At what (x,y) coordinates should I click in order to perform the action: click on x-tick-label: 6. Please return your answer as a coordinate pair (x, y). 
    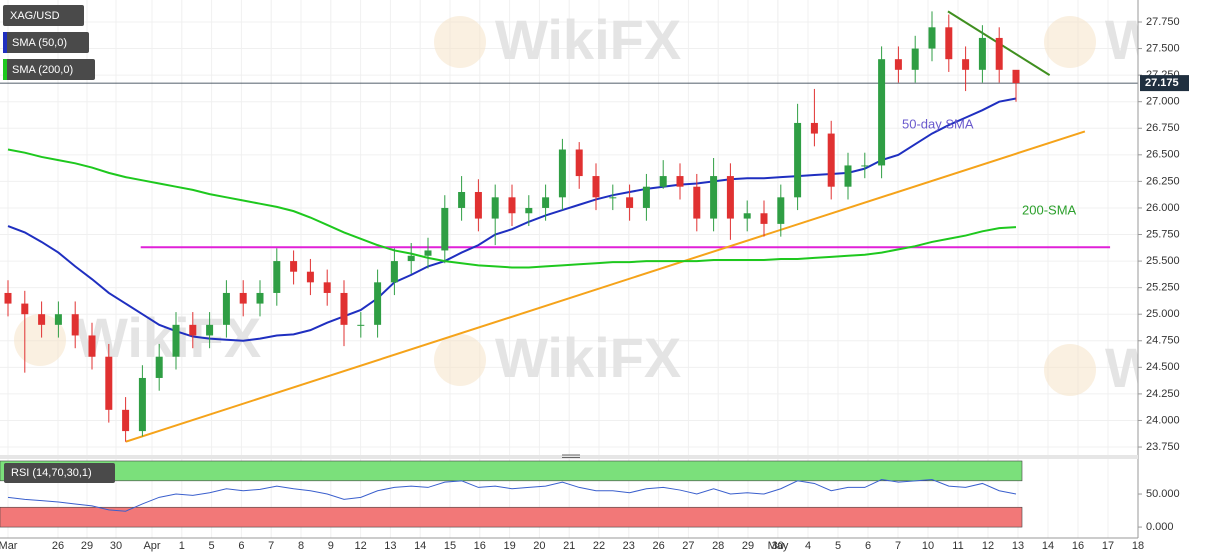
    Looking at the image, I should click on (241, 546).